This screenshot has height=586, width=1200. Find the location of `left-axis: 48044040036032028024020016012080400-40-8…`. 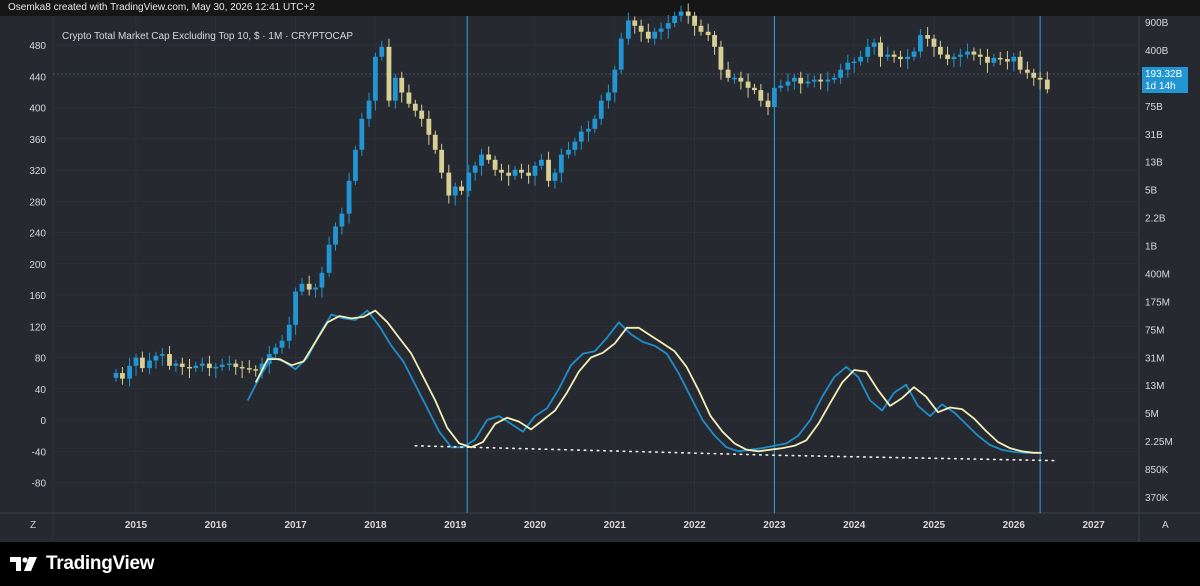

left-axis: 48044040036032028024020016012080400-40-8… is located at coordinates (37, 265).